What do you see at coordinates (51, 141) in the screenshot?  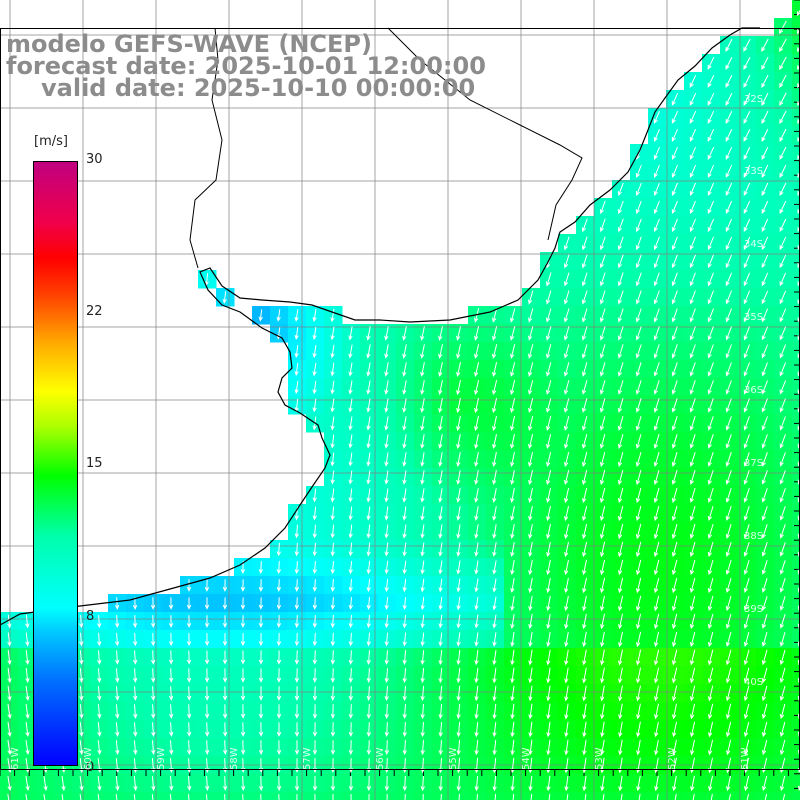 I see `colorbar-unit: [m/s]` at bounding box center [51, 141].